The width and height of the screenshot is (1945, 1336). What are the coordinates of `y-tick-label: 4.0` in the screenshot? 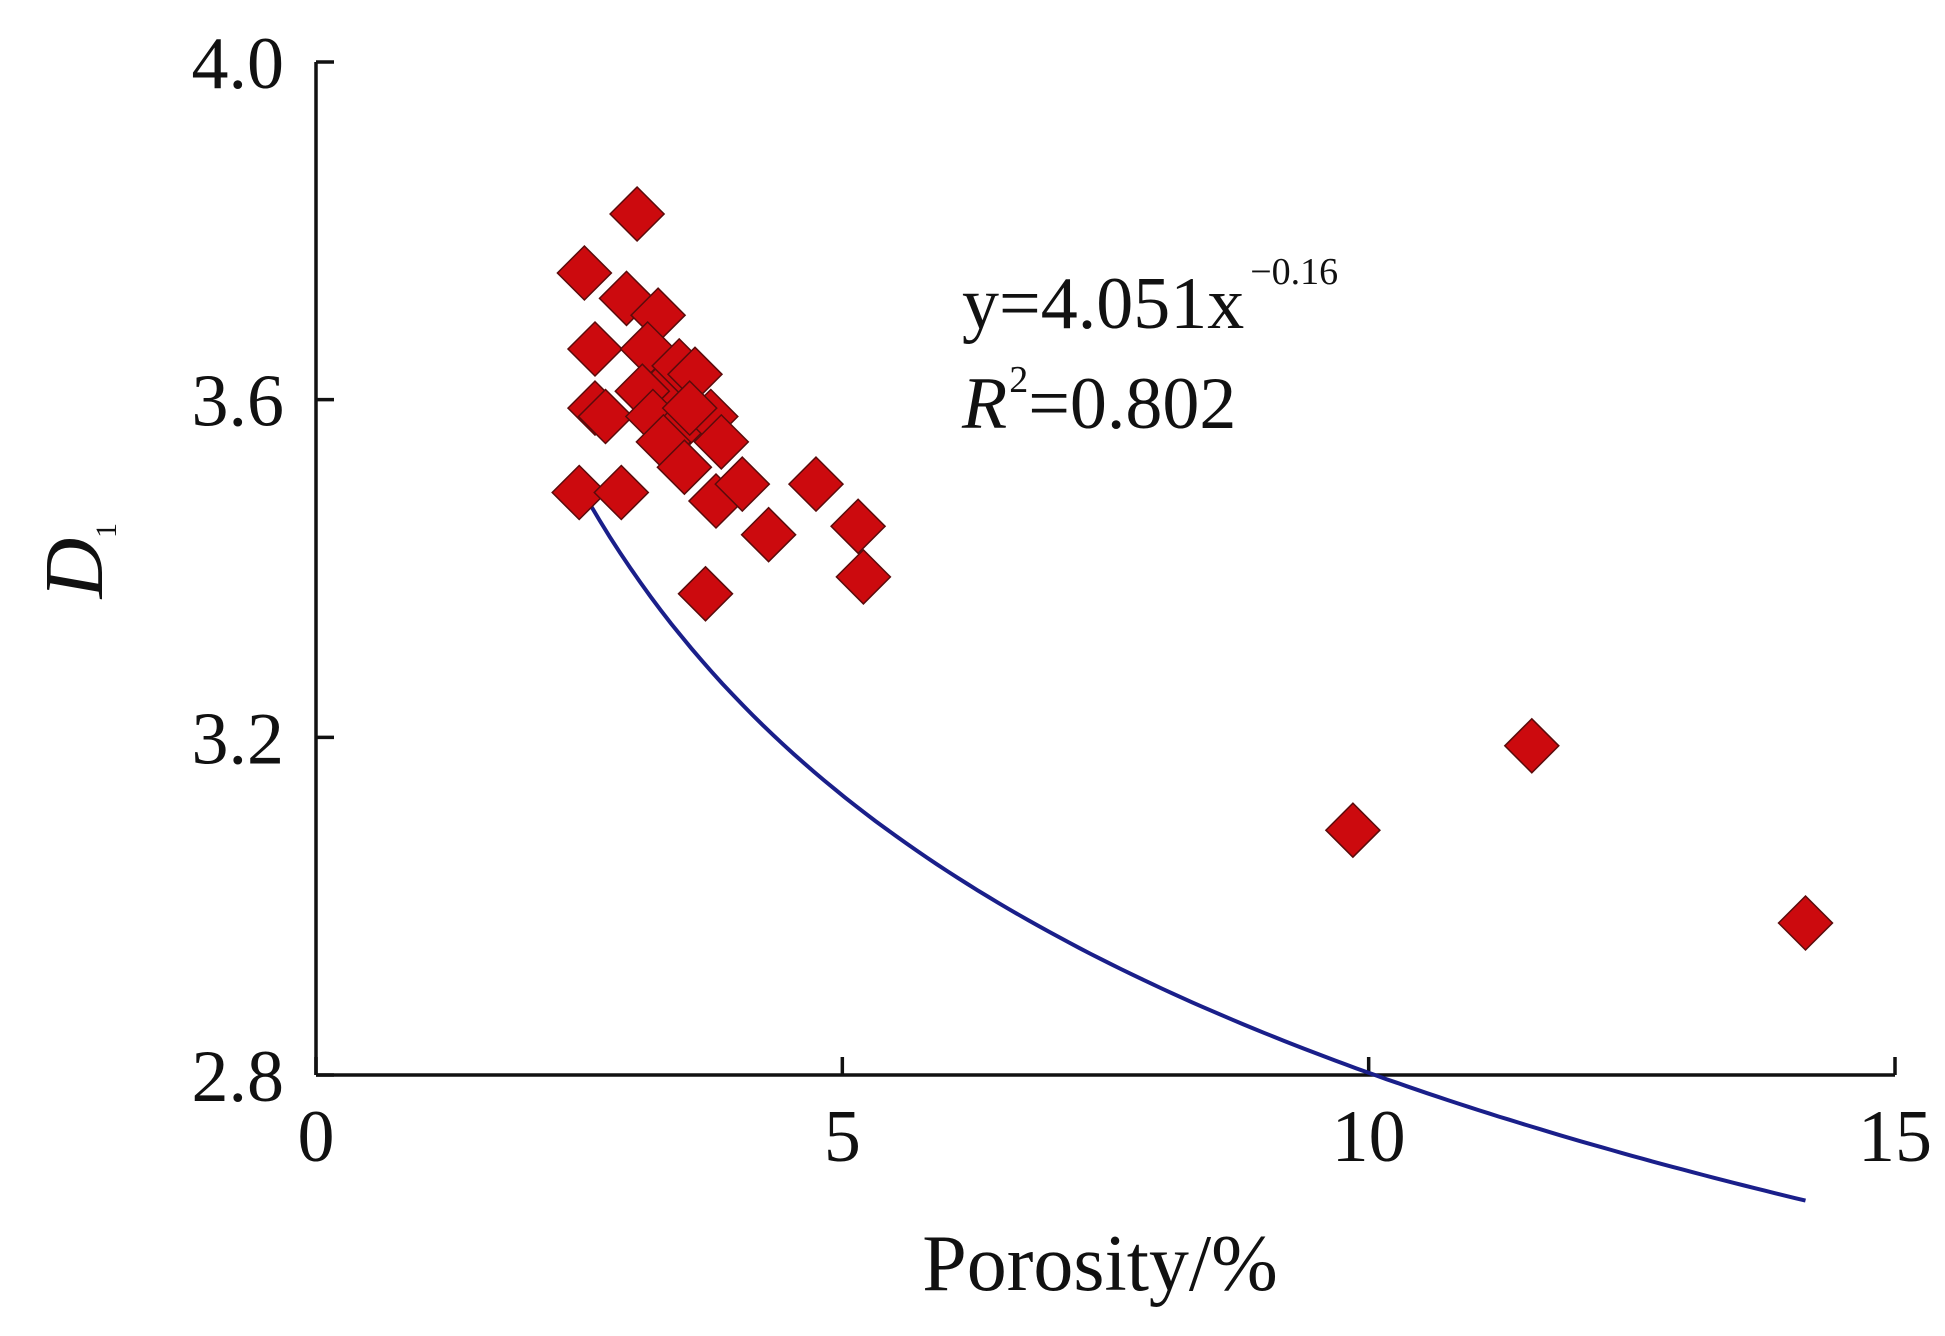 It's located at (238, 64).